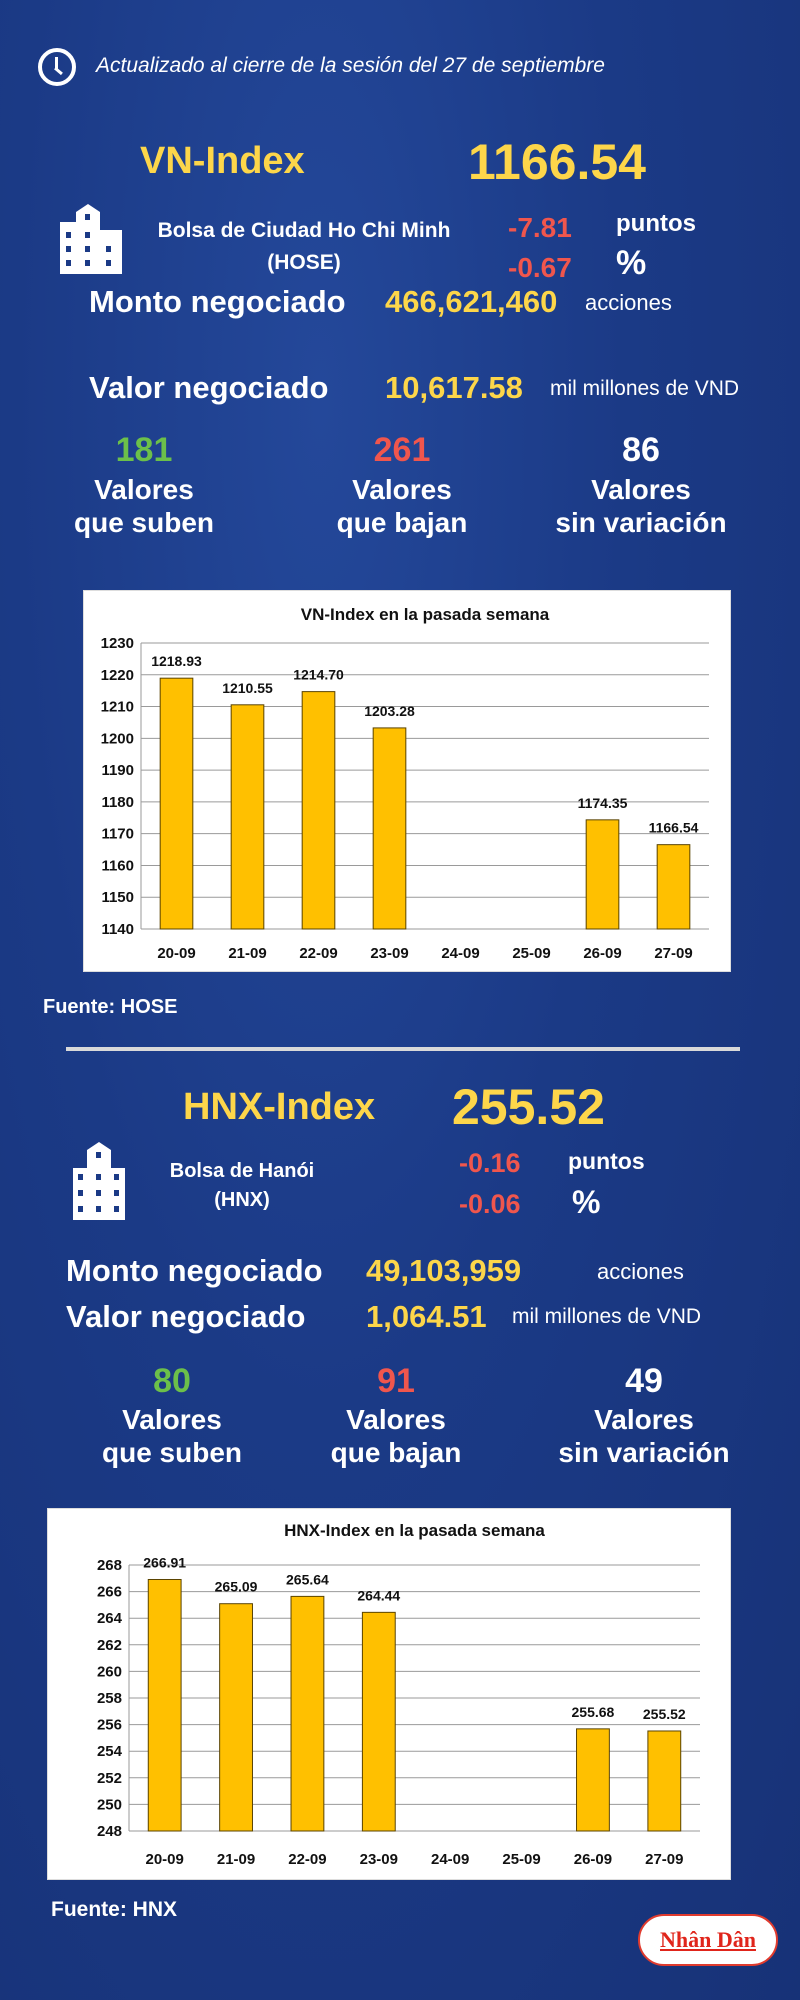 This screenshot has width=800, height=2000. What do you see at coordinates (171, 1452) in the screenshot?
I see `hnx-up-label-2: que suben` at bounding box center [171, 1452].